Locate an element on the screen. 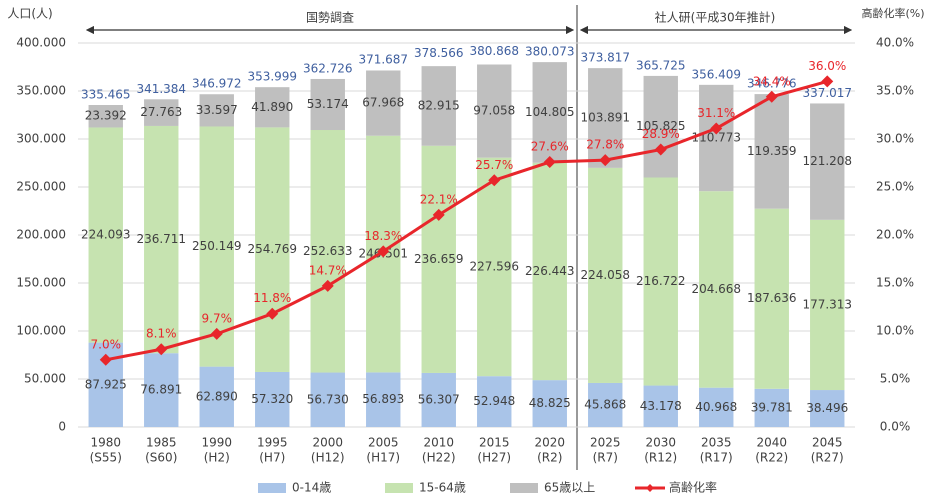 The image size is (932, 500). line-label: 36.0% is located at coordinates (827, 66).